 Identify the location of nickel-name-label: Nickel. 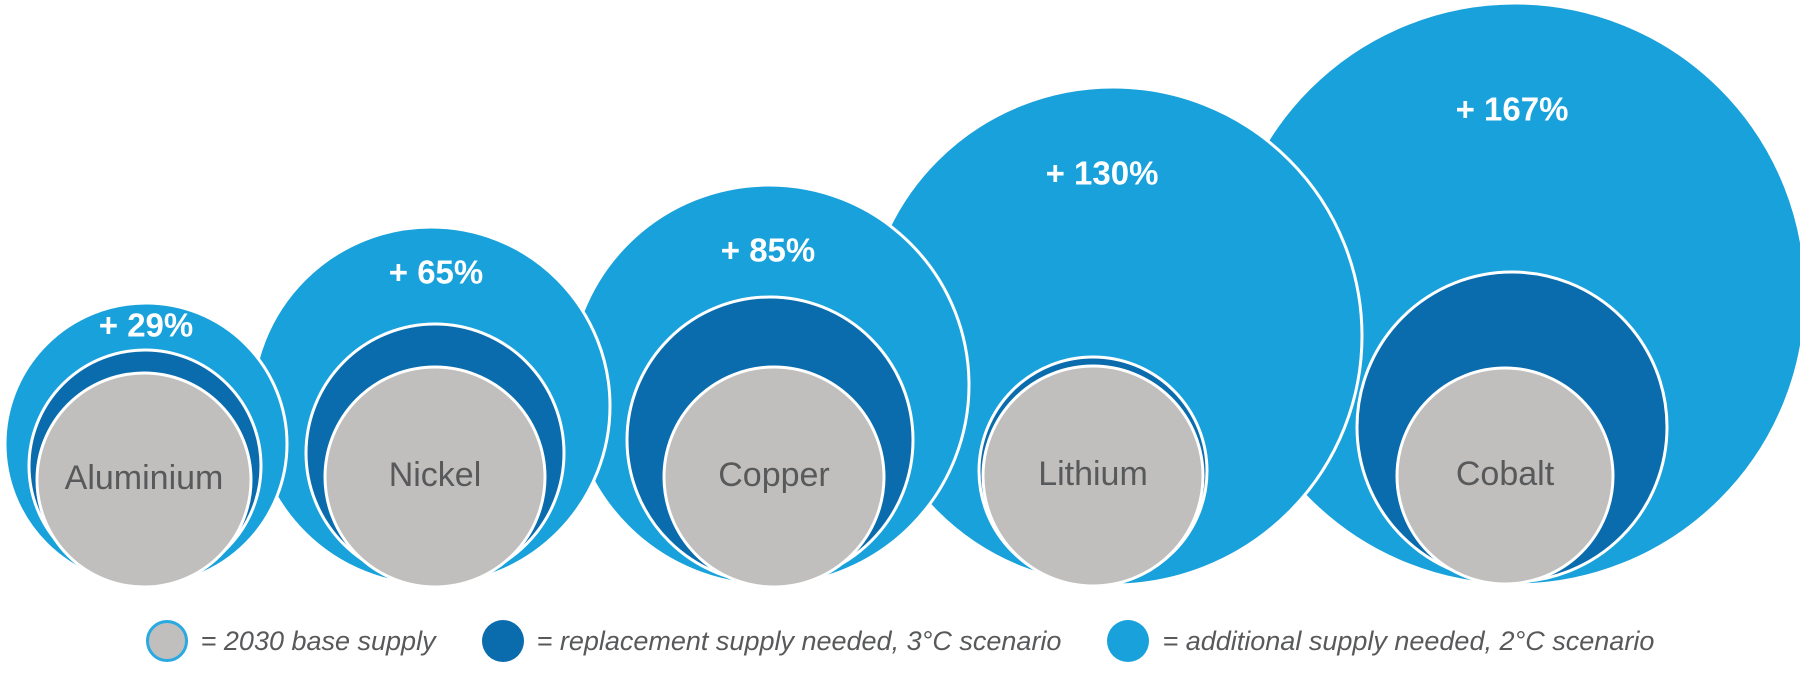
(435, 475).